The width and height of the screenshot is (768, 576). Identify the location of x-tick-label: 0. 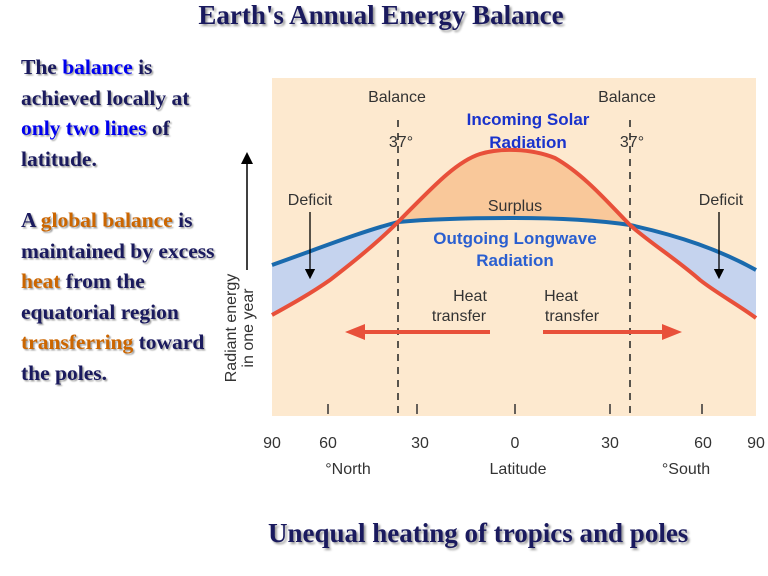
(515, 443).